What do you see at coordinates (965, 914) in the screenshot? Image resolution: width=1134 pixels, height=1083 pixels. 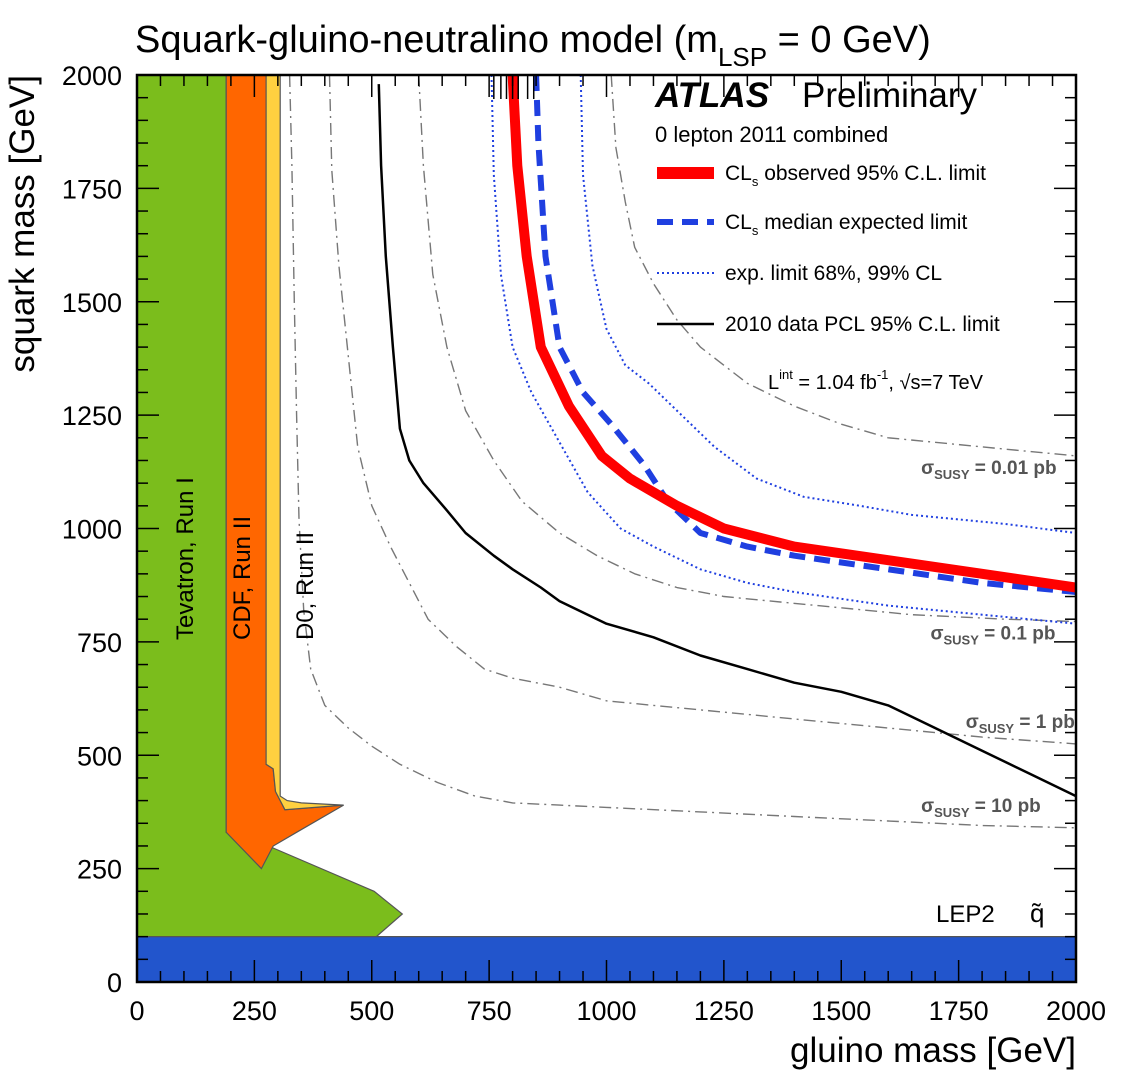 I see `lep2-label: LEP2` at bounding box center [965, 914].